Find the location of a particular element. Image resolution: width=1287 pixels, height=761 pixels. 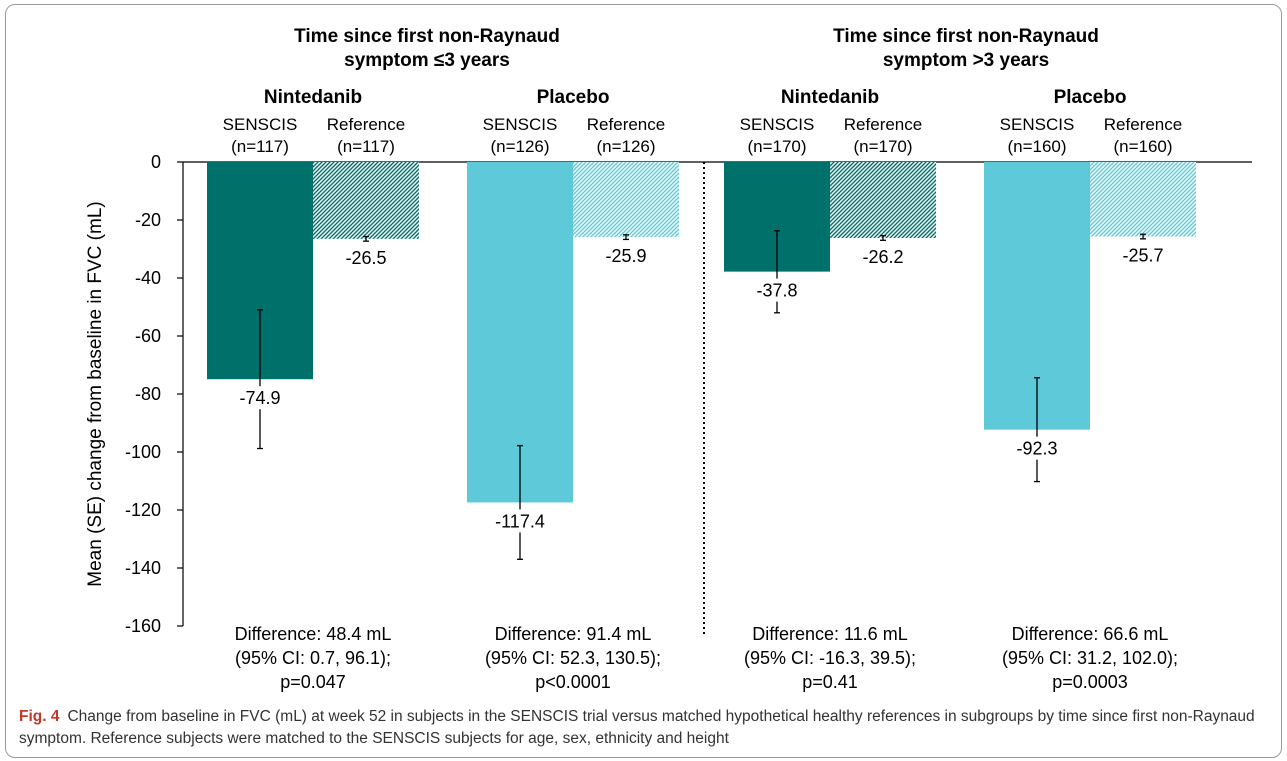

y-tick-label: -100 is located at coordinates (143, 452).